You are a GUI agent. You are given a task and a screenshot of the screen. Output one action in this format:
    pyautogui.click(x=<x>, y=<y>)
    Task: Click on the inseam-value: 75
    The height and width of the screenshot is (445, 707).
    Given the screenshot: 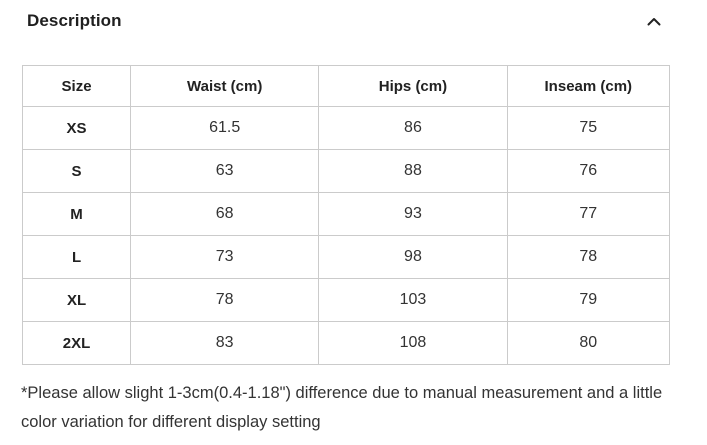 What is the action you would take?
    pyautogui.click(x=588, y=128)
    